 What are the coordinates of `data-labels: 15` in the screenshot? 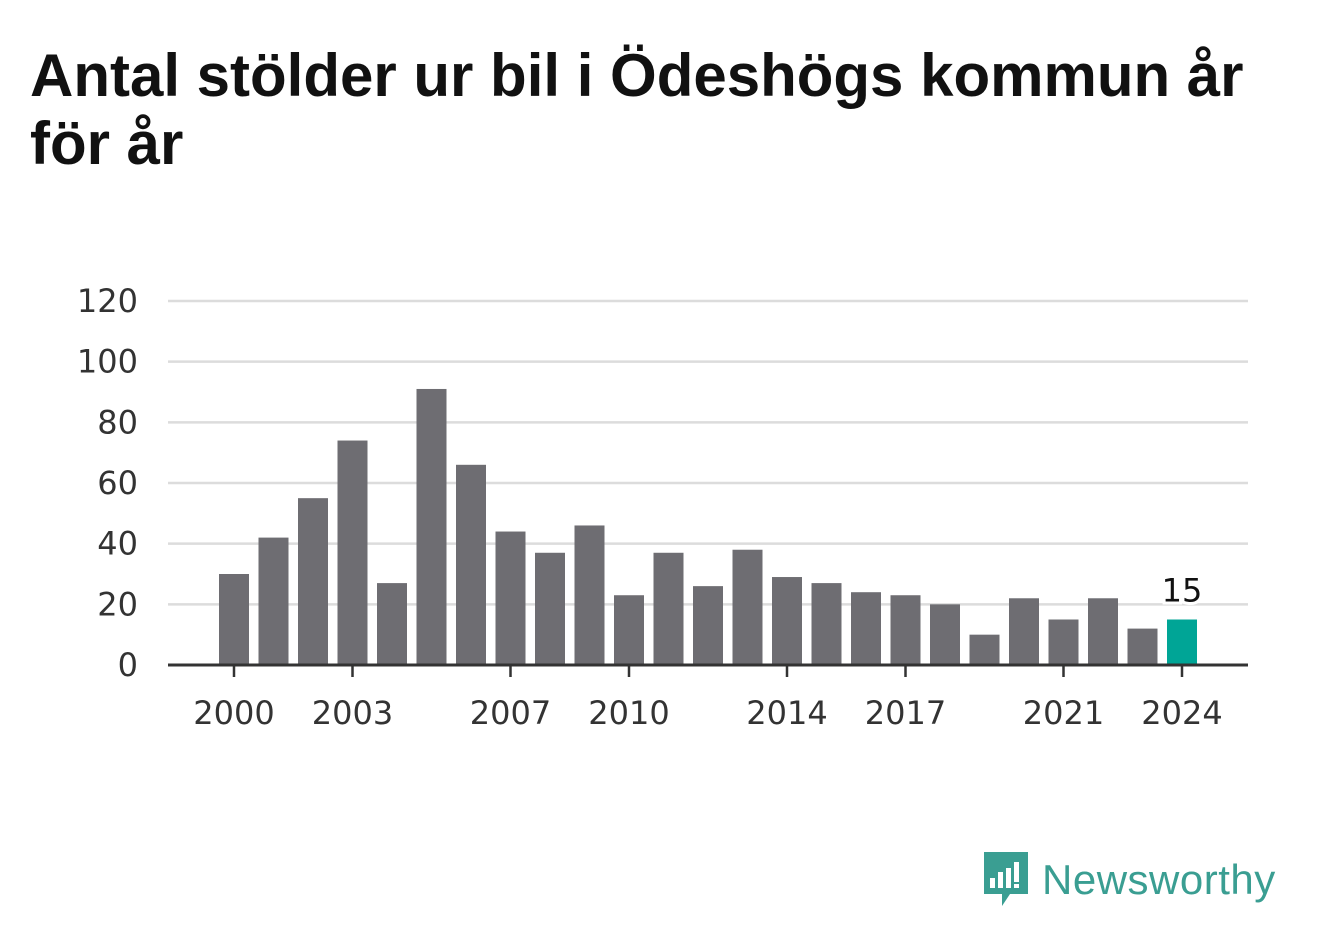 It's located at (1182, 591).